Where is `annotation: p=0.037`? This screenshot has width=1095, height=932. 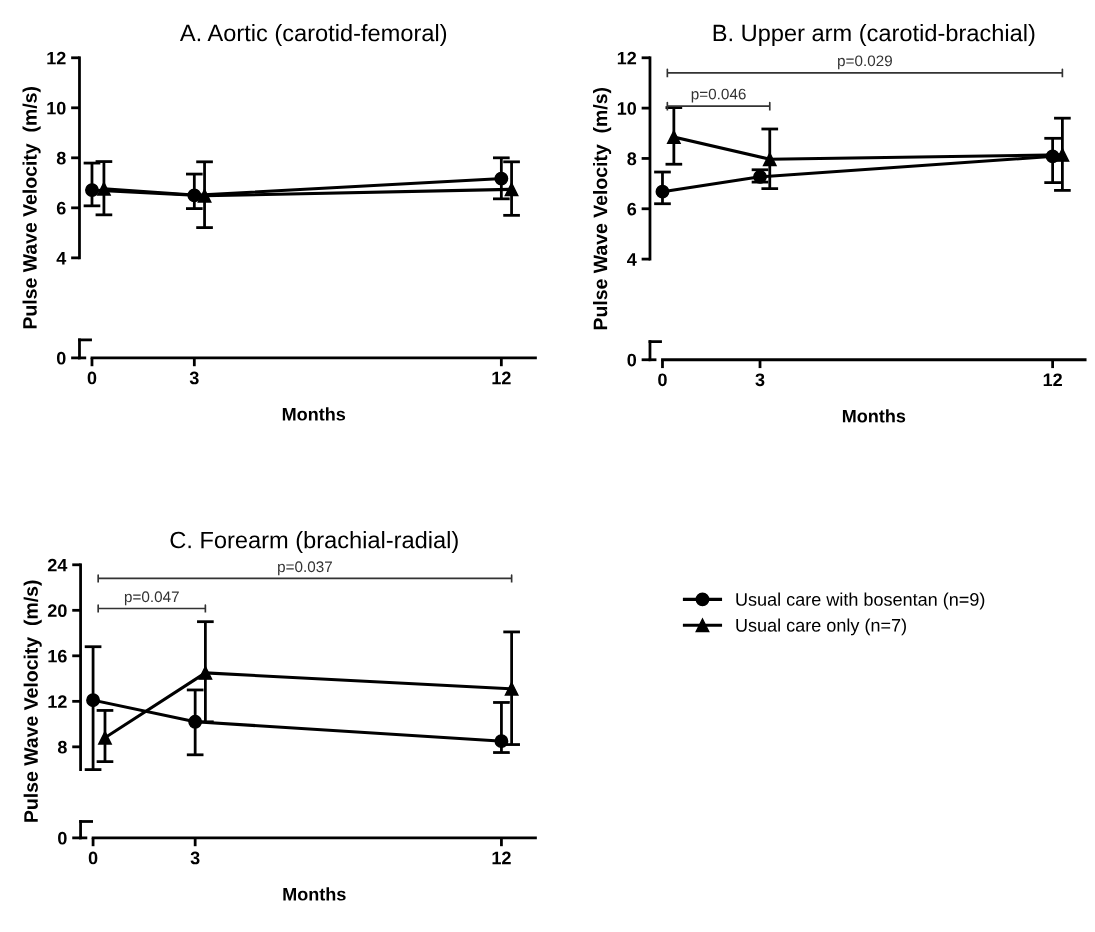
annotation: p=0.037 is located at coordinates (305, 568).